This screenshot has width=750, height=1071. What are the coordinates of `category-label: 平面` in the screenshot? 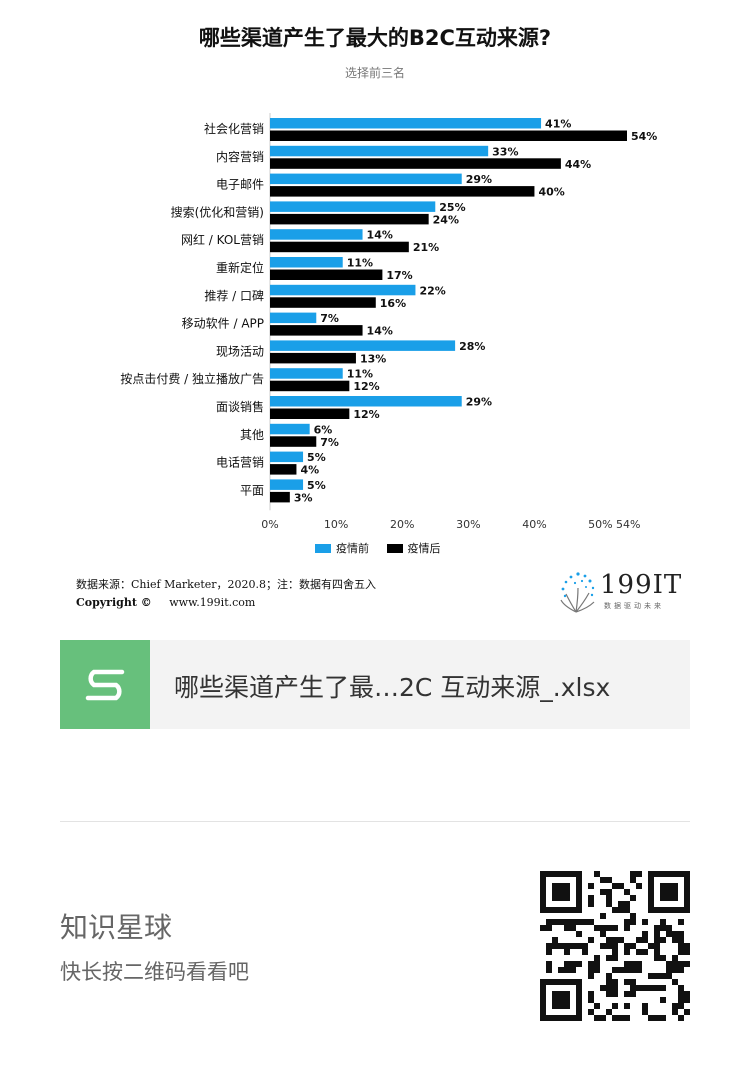 It's located at (252, 490).